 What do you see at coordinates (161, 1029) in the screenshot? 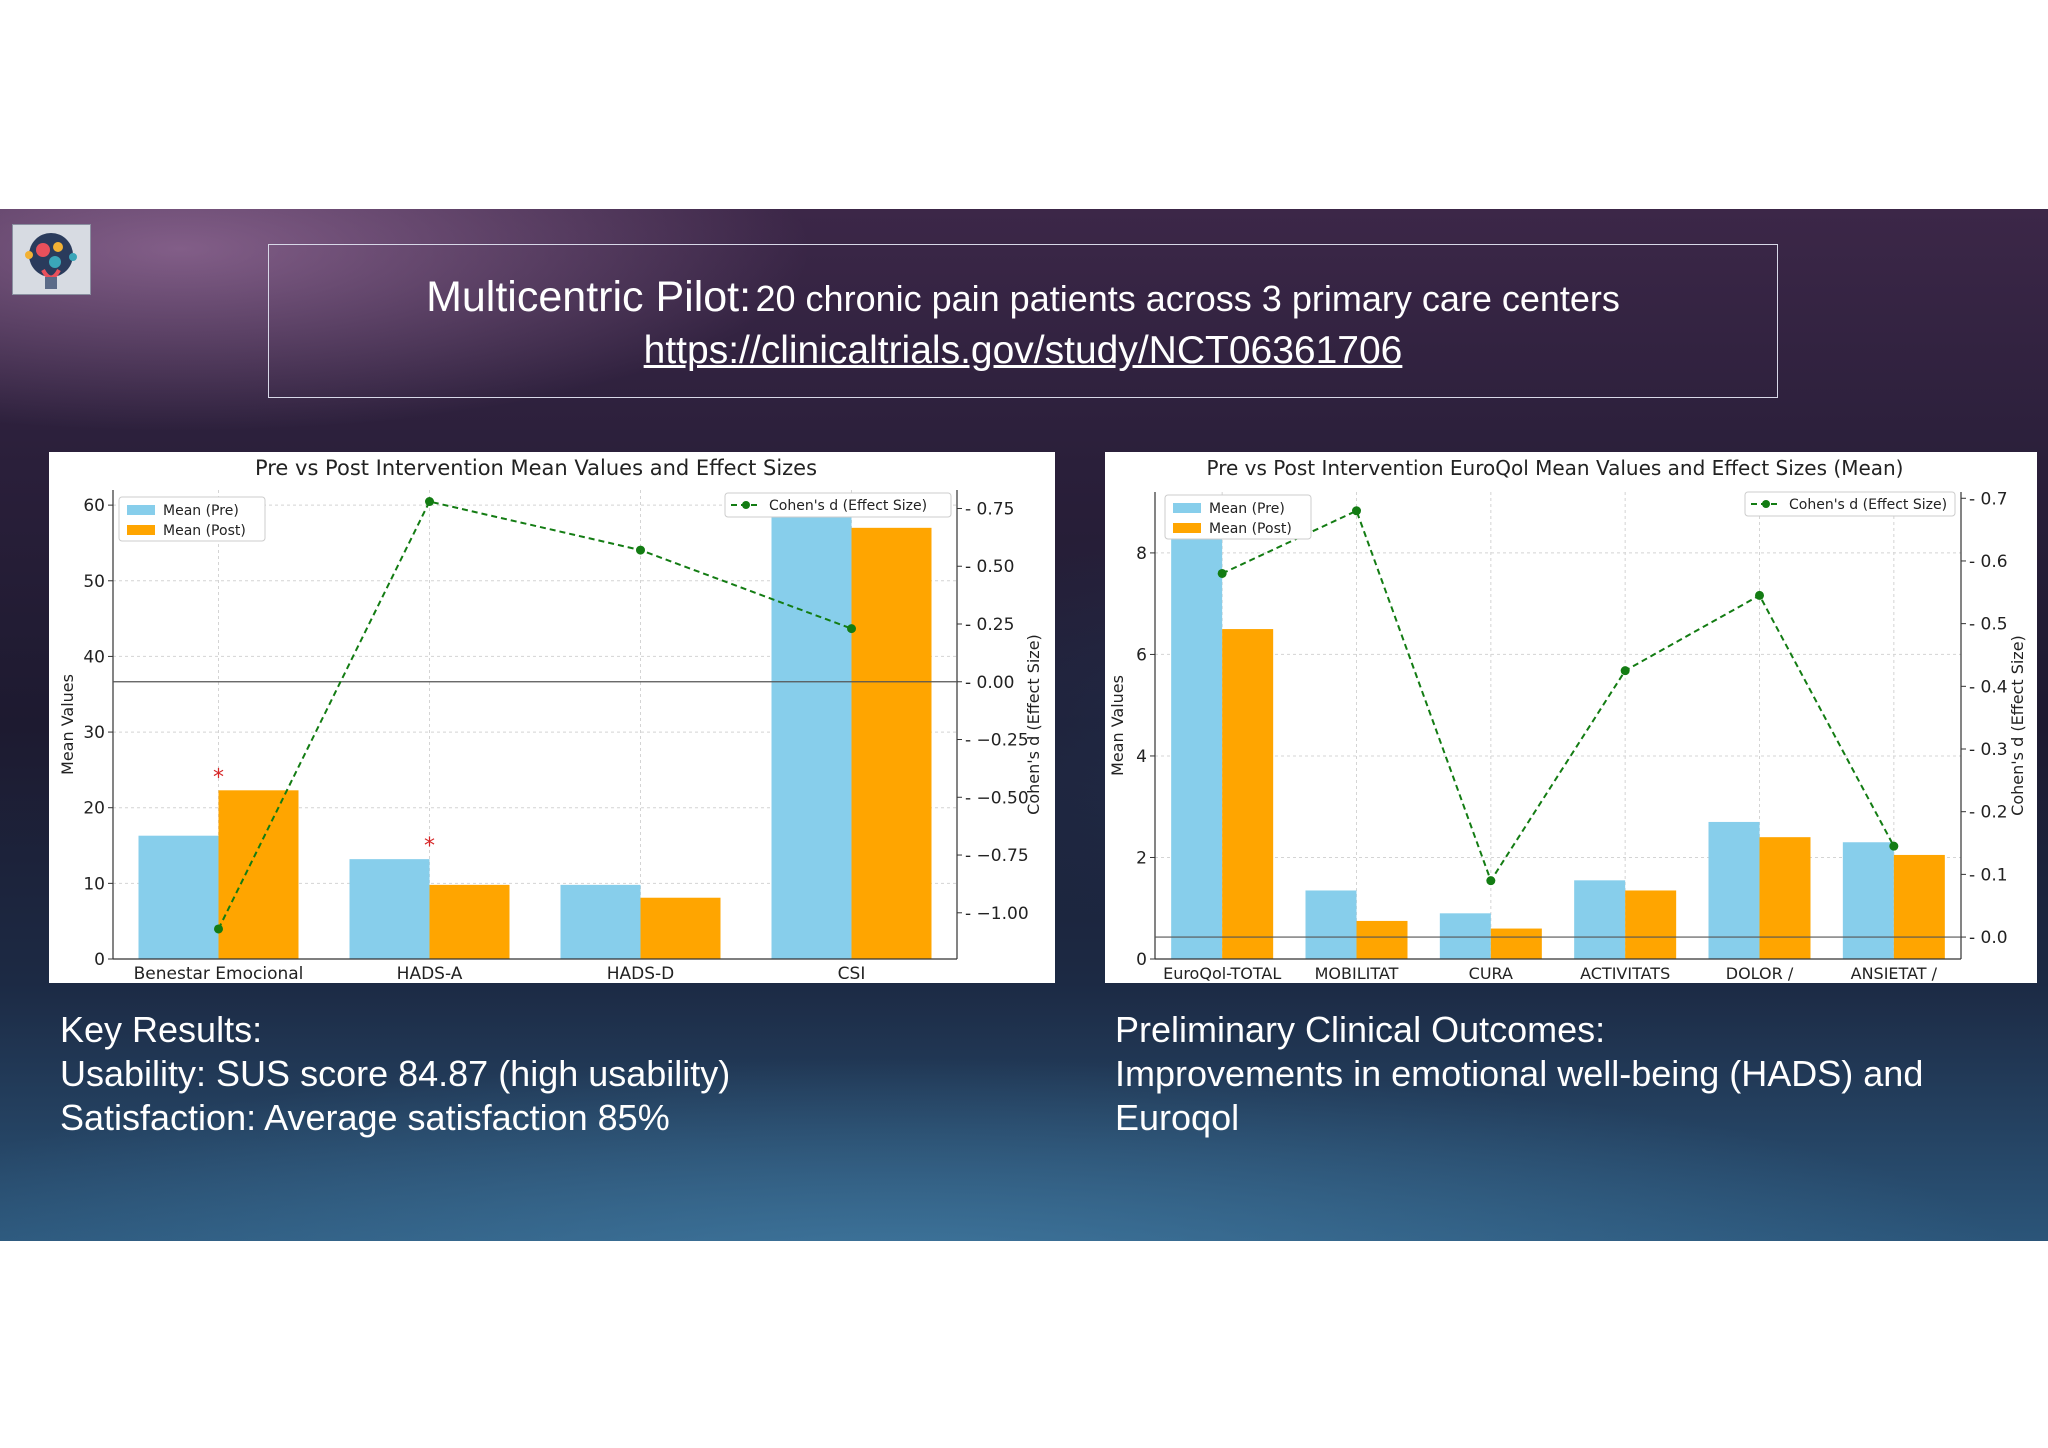
I see `key-results-heading: Key Results:` at bounding box center [161, 1029].